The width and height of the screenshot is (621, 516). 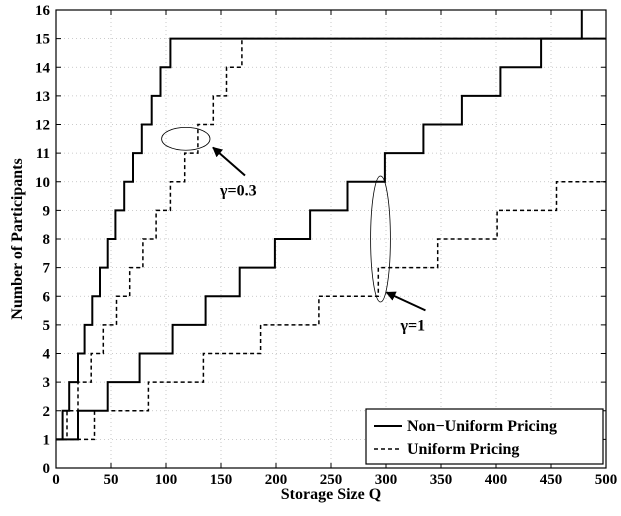 I want to click on x-tick-label: 150, so click(x=221, y=480).